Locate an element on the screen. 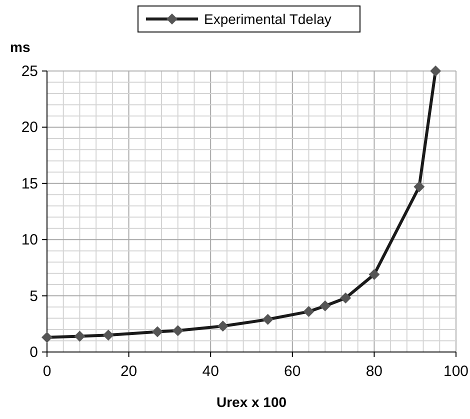  x-tick-label: 40 is located at coordinates (210, 371).